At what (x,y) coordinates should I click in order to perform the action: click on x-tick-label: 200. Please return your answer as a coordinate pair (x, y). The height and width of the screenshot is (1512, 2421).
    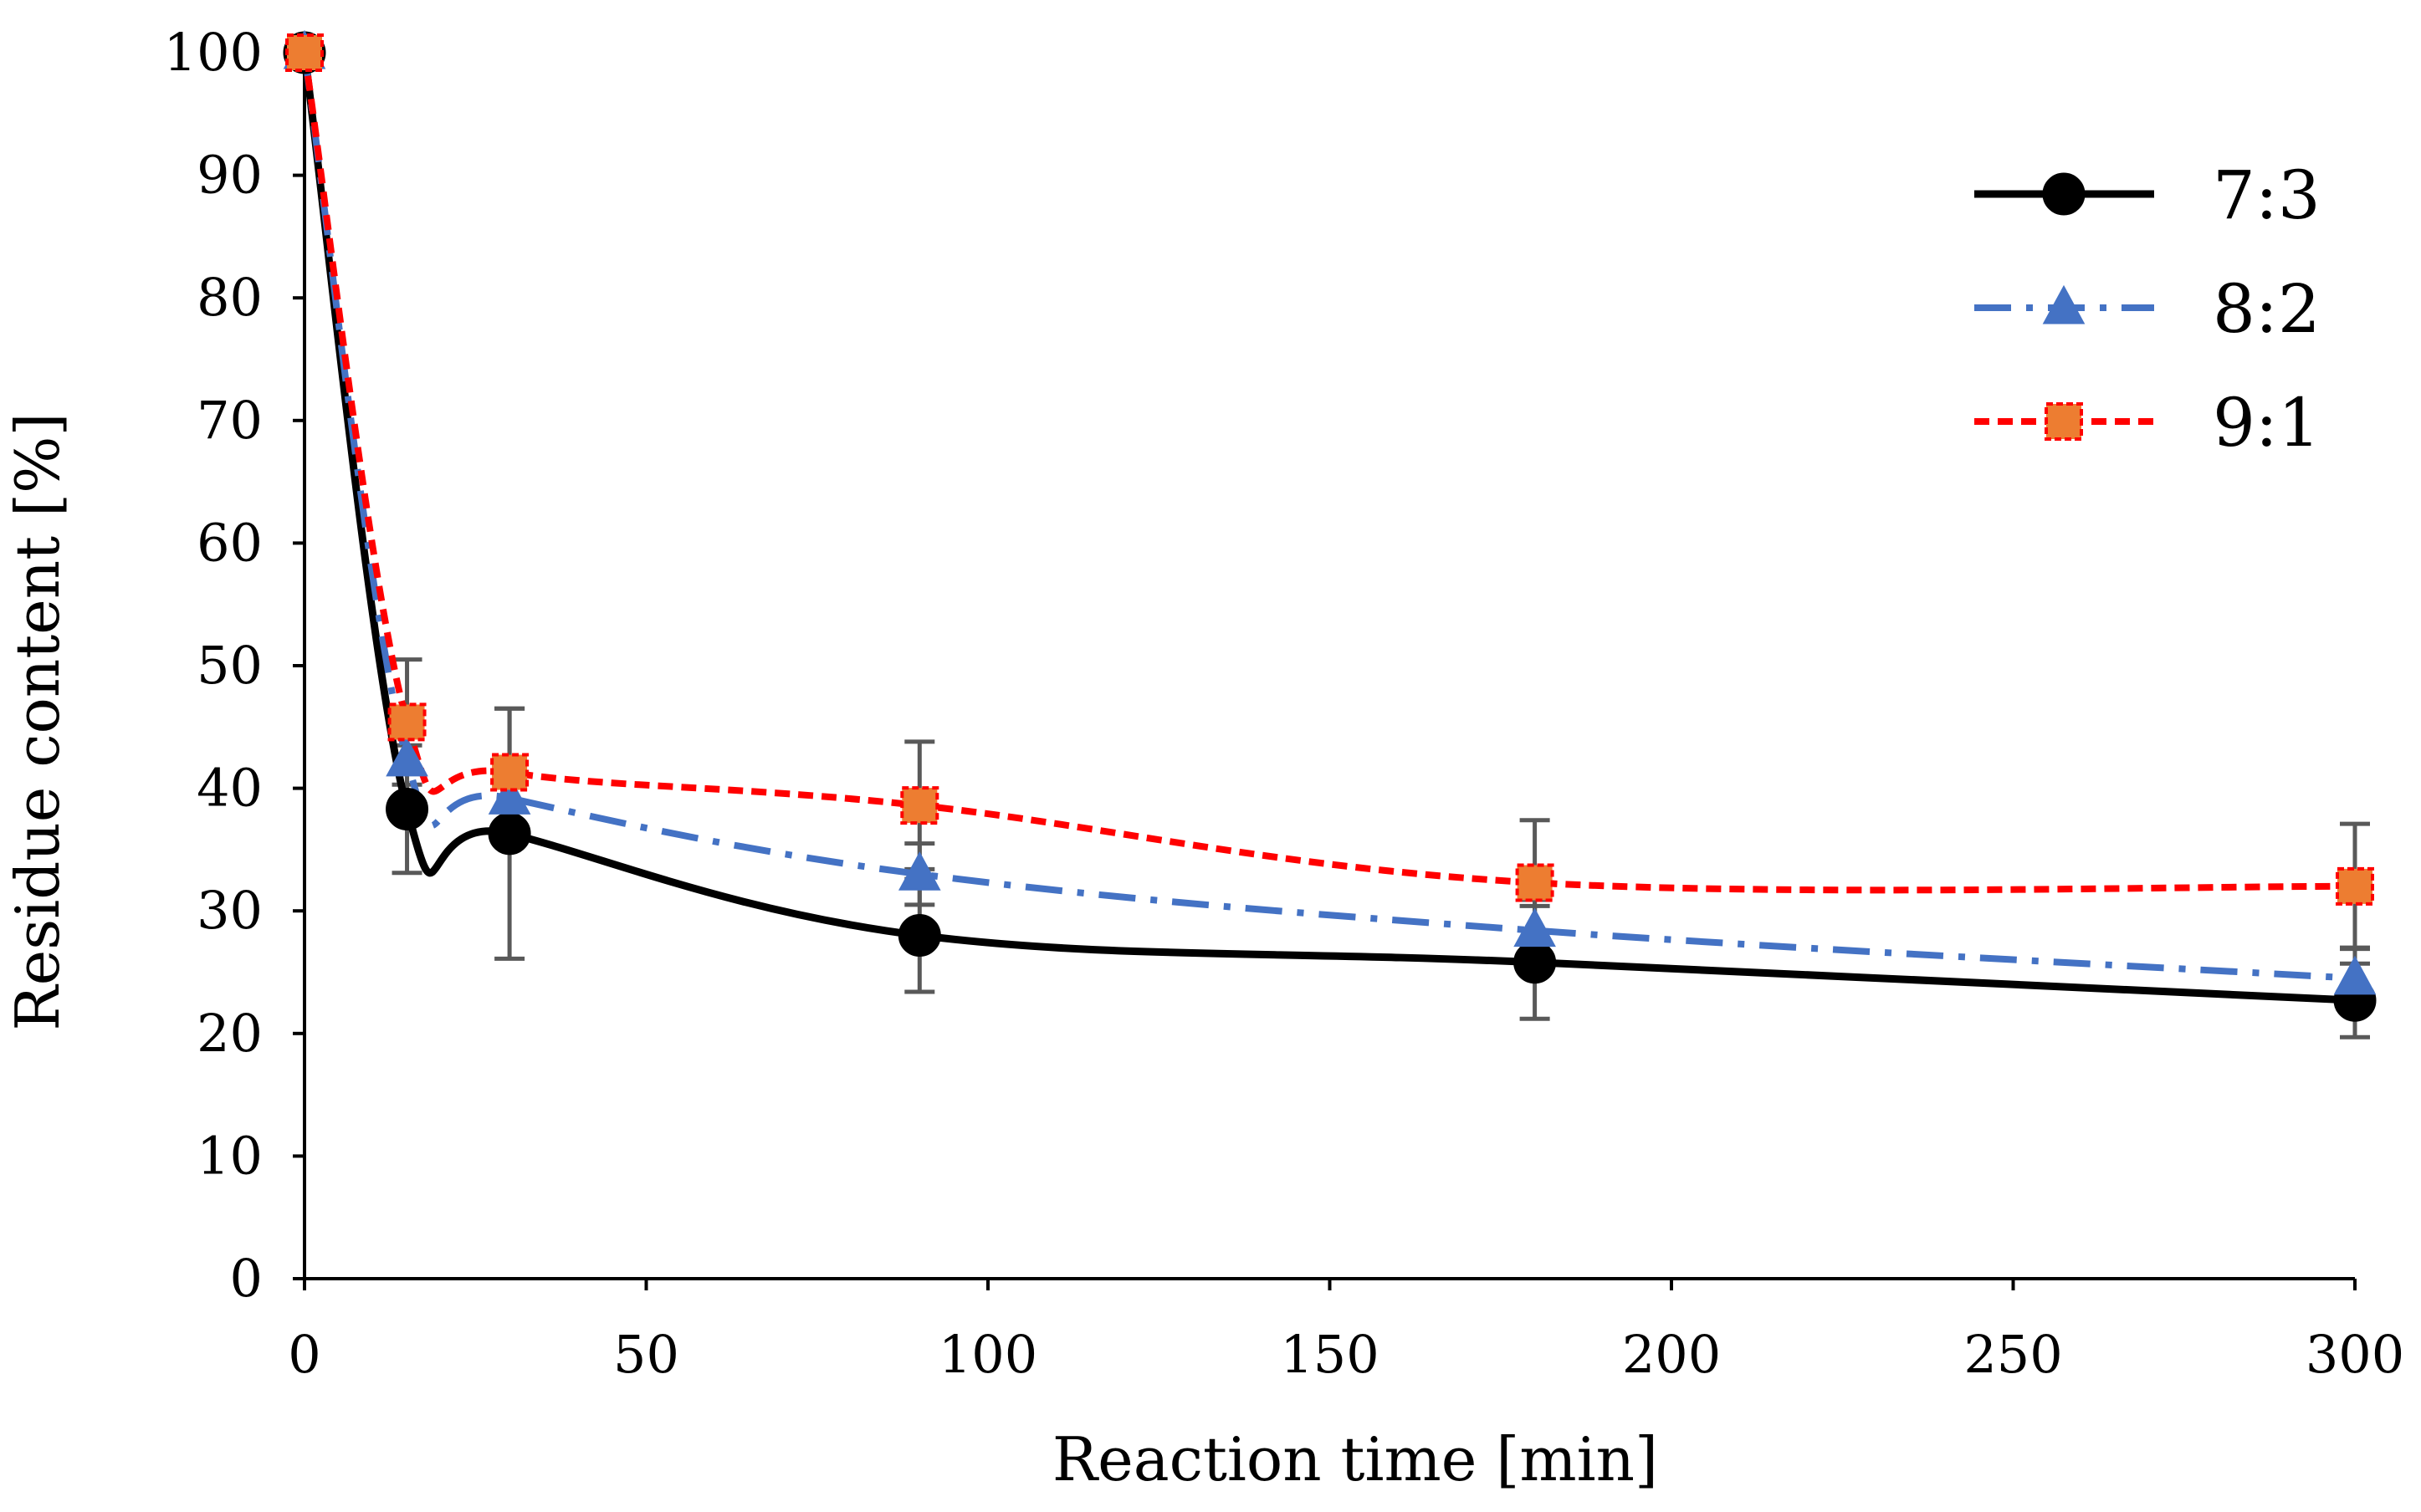
    Looking at the image, I should click on (1671, 1354).